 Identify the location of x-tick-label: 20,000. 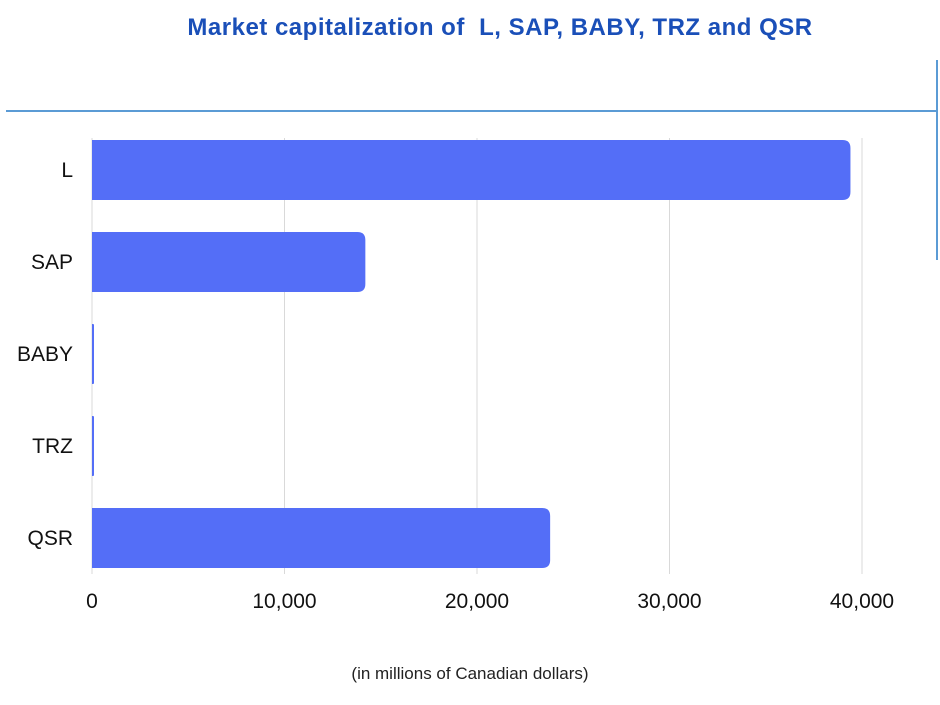
(477, 601).